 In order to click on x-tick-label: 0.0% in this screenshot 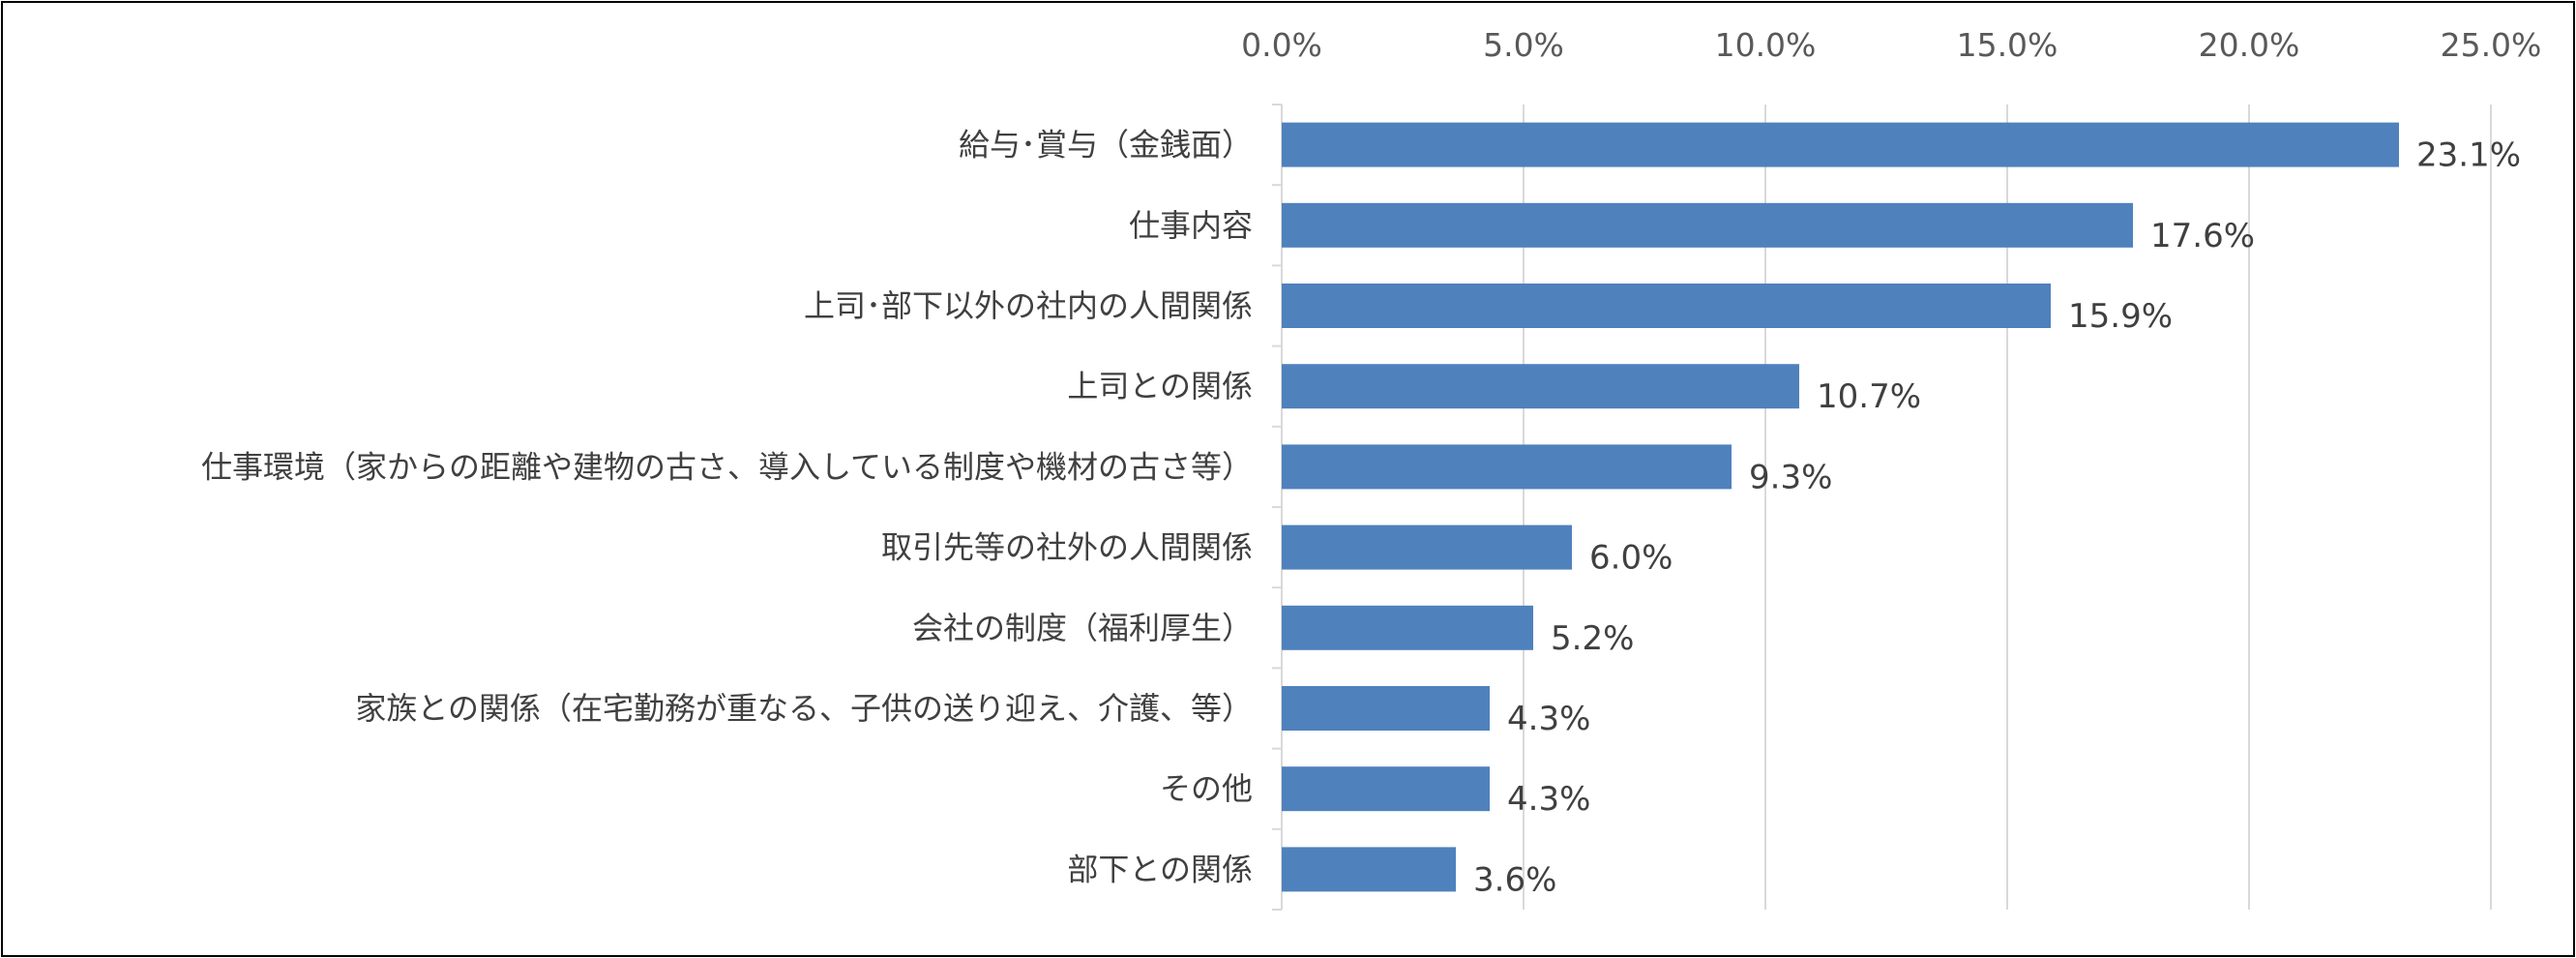, I will do `click(1282, 45)`.